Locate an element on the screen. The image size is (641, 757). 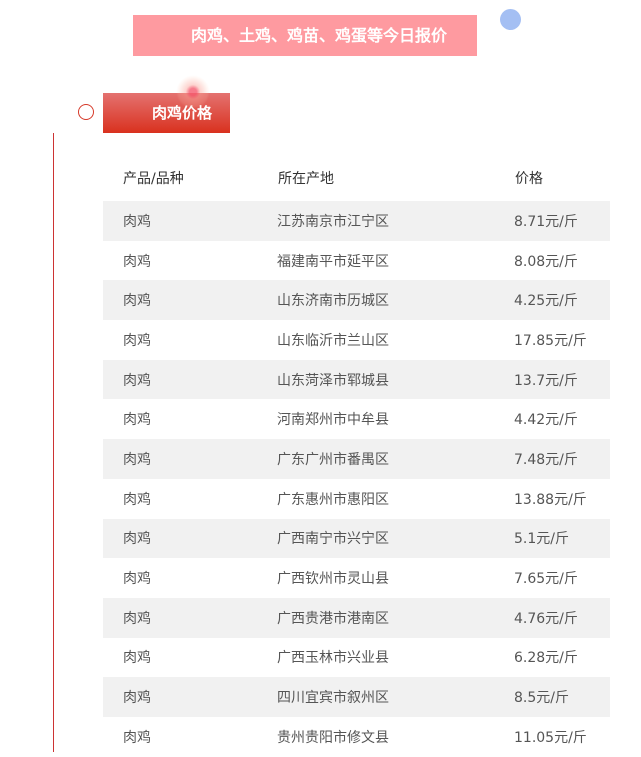
table-row: 肉鸡 广西南宁市兴宁区 5.1元/斤 is located at coordinates (356, 538).